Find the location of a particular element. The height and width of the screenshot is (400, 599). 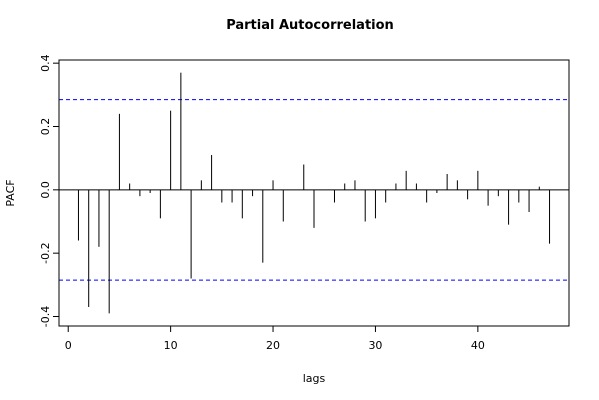

y-tick-label: -0.2 is located at coordinates (45, 252).